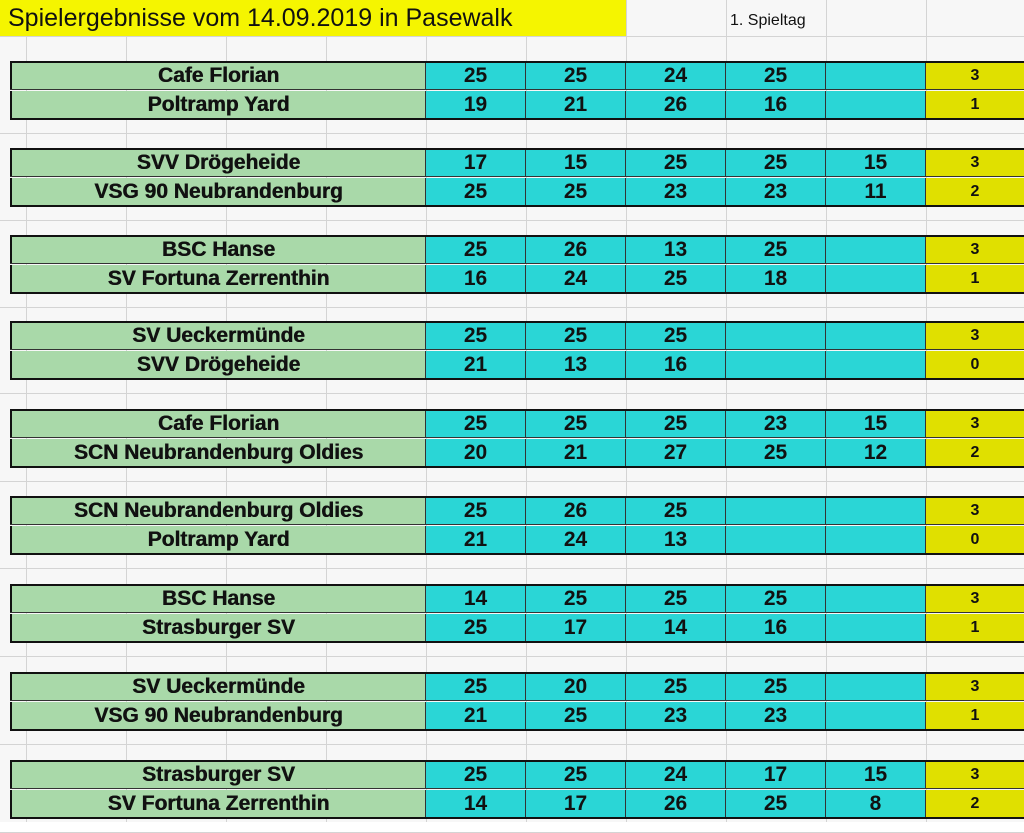  Describe the element at coordinates (776, 278) in the screenshot. I see `set-score-cell: 18` at that location.